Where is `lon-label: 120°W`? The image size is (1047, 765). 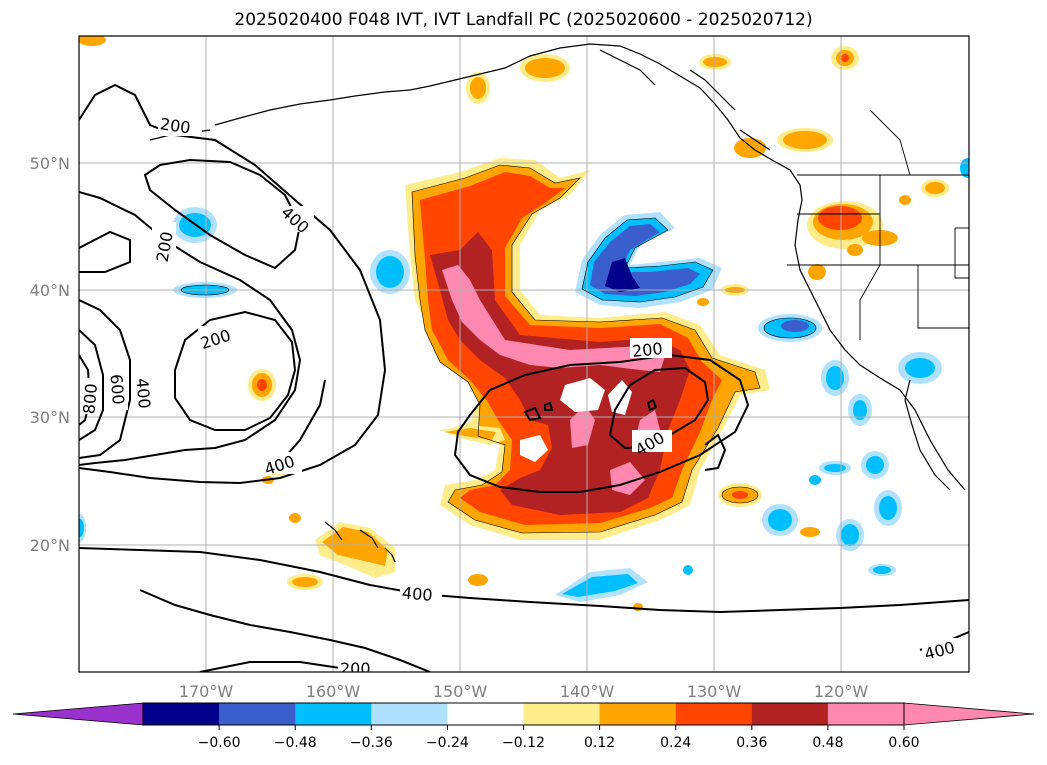
lon-label: 120°W is located at coordinates (841, 691).